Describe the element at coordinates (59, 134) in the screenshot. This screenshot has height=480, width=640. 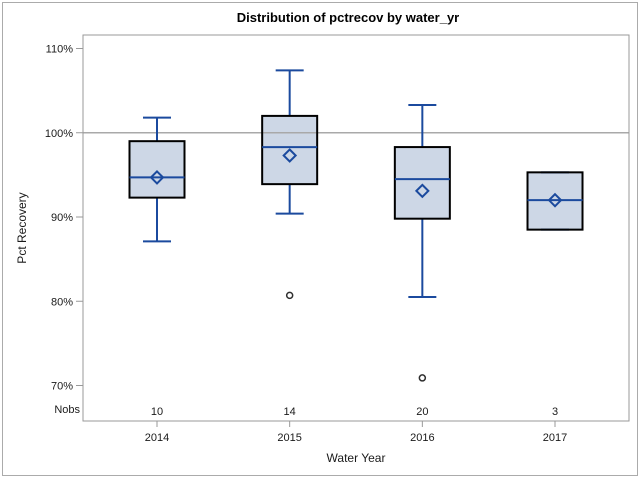
I see `y-tick-label: 100%` at that location.